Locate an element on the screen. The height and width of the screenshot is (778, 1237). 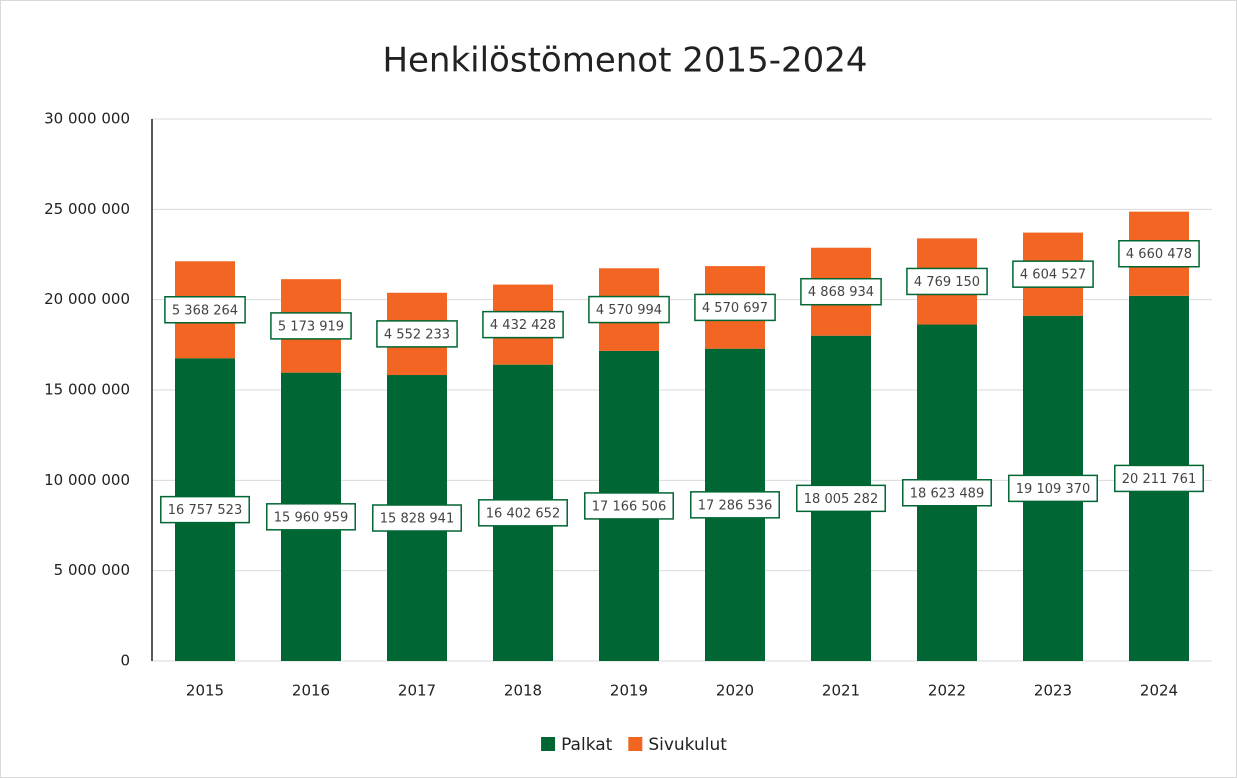
x-tick-label: 2021 is located at coordinates (841, 691).